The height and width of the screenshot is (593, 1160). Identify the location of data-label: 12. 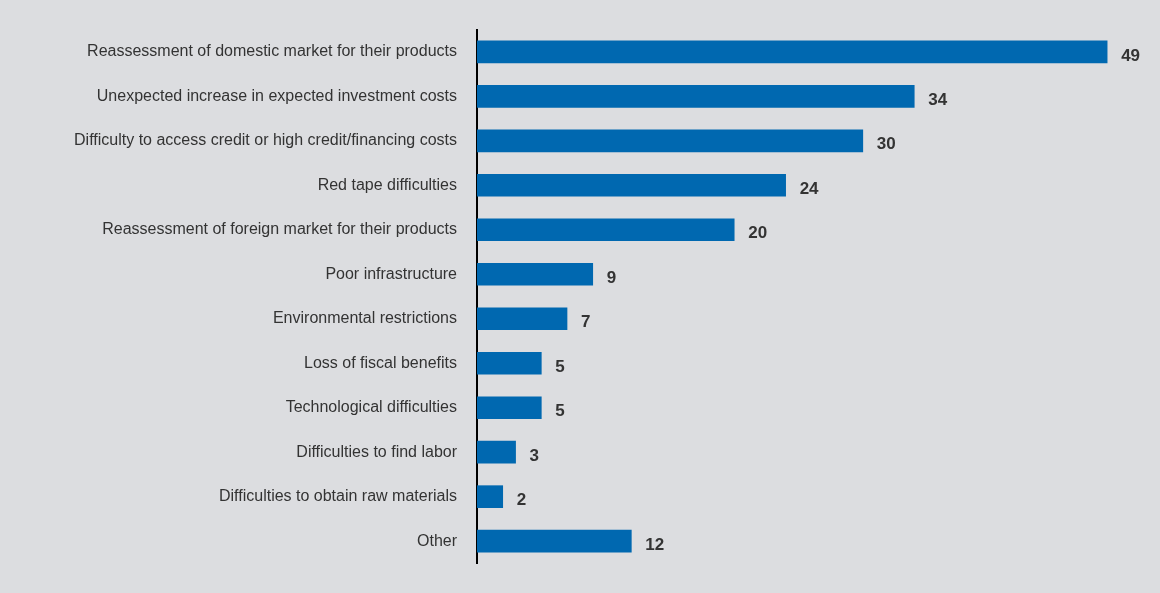
(655, 544).